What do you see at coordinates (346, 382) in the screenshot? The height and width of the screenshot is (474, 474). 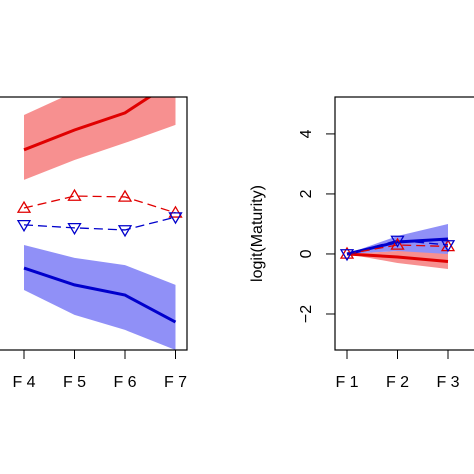 I see `x-tick-label: F 1` at bounding box center [346, 382].